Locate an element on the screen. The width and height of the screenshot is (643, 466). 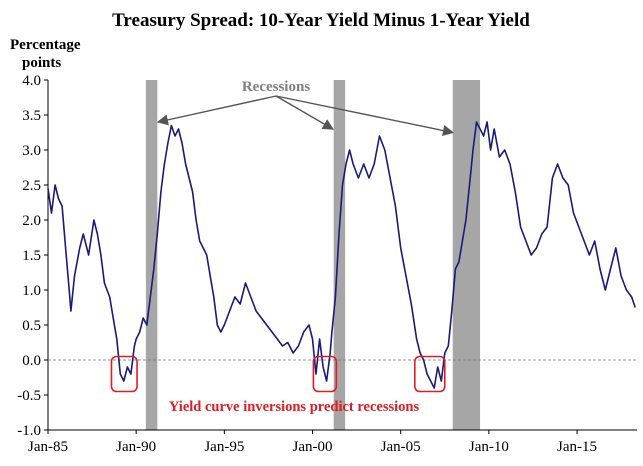
y-tick-label: -0.5 is located at coordinates (29, 396).